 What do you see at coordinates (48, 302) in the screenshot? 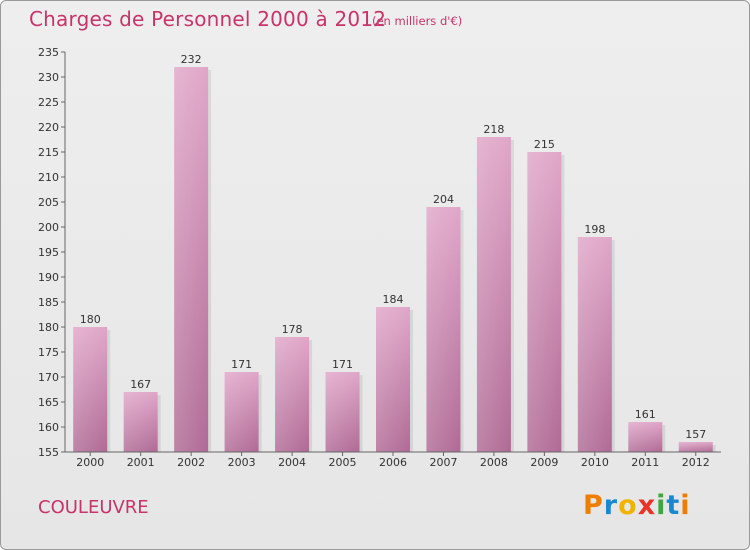
I see `y-tick-label: 185` at bounding box center [48, 302].